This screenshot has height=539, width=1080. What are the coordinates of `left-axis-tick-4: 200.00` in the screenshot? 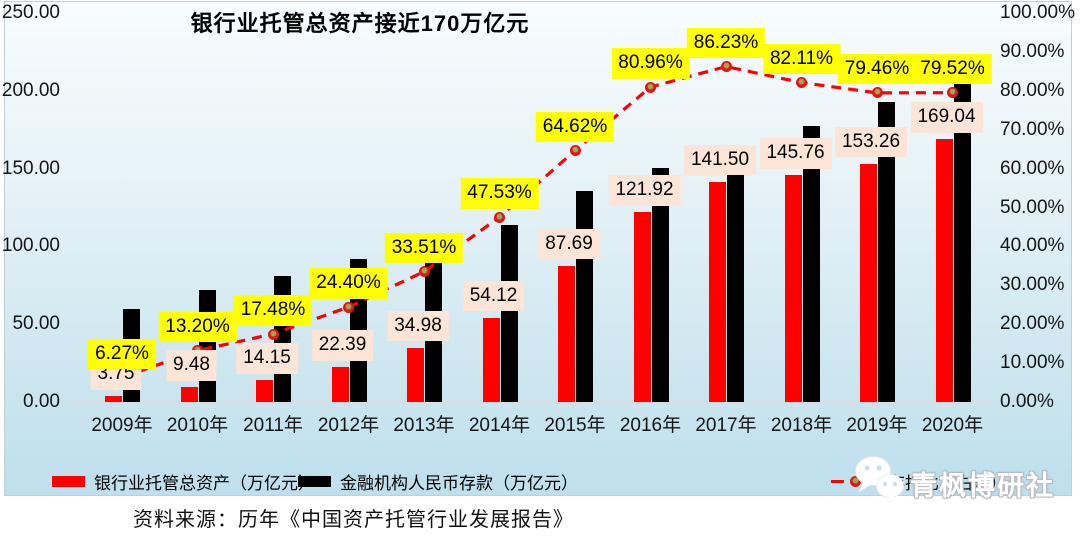 It's located at (30, 90).